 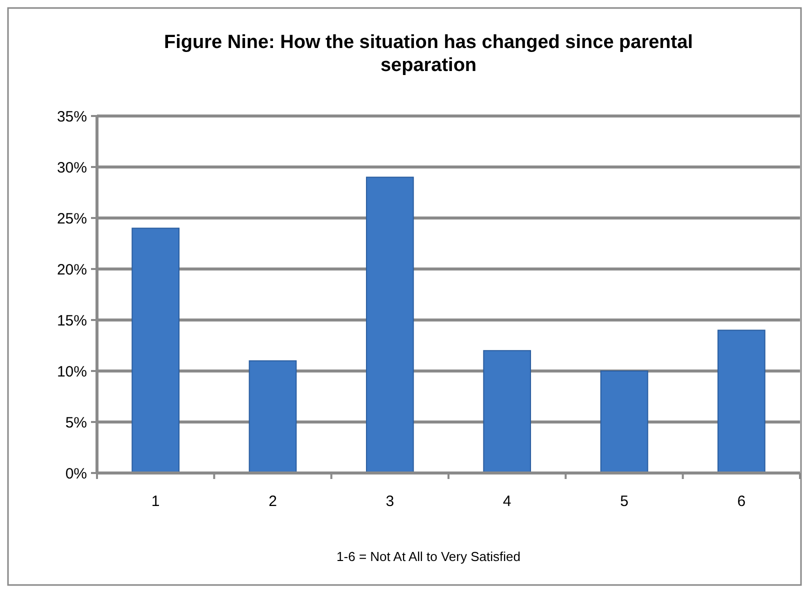 I want to click on y-tick-label: 5%, so click(x=76, y=423).